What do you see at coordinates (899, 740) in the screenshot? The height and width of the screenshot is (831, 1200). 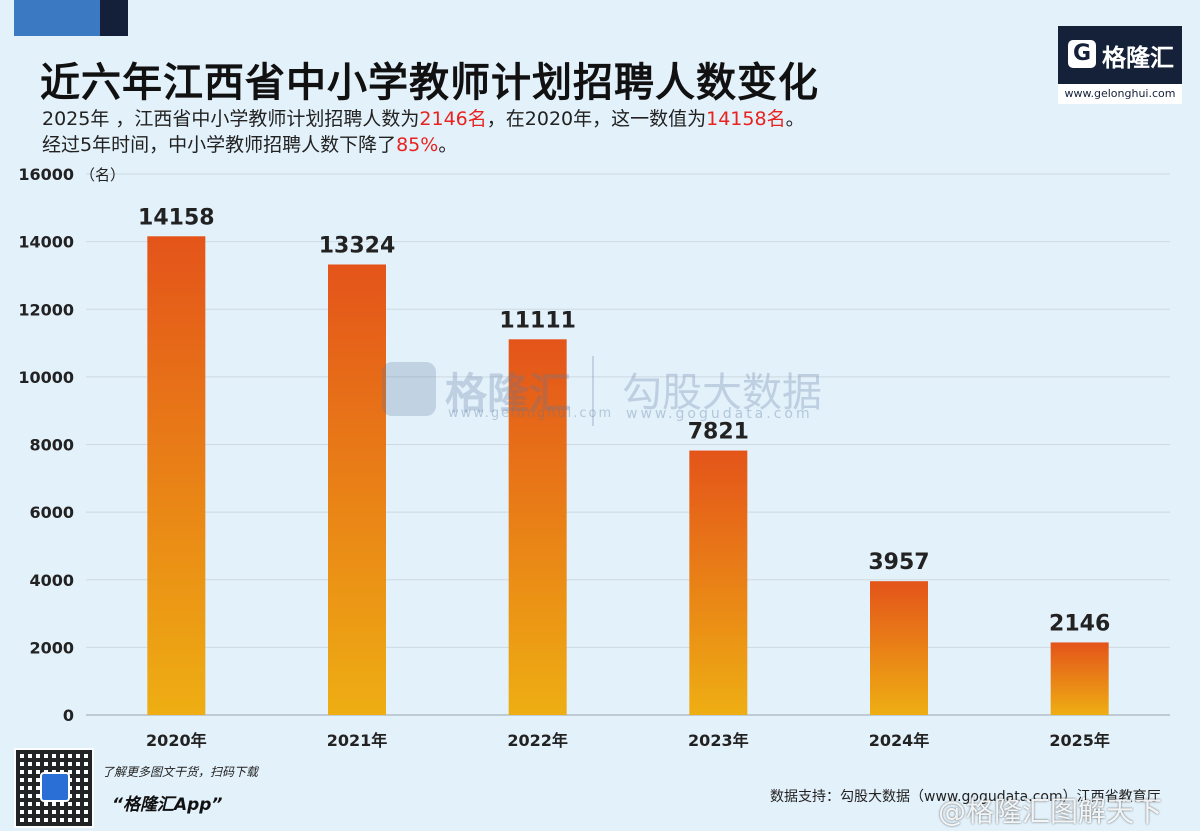 I see `x-tick-label: 2024年` at bounding box center [899, 740].